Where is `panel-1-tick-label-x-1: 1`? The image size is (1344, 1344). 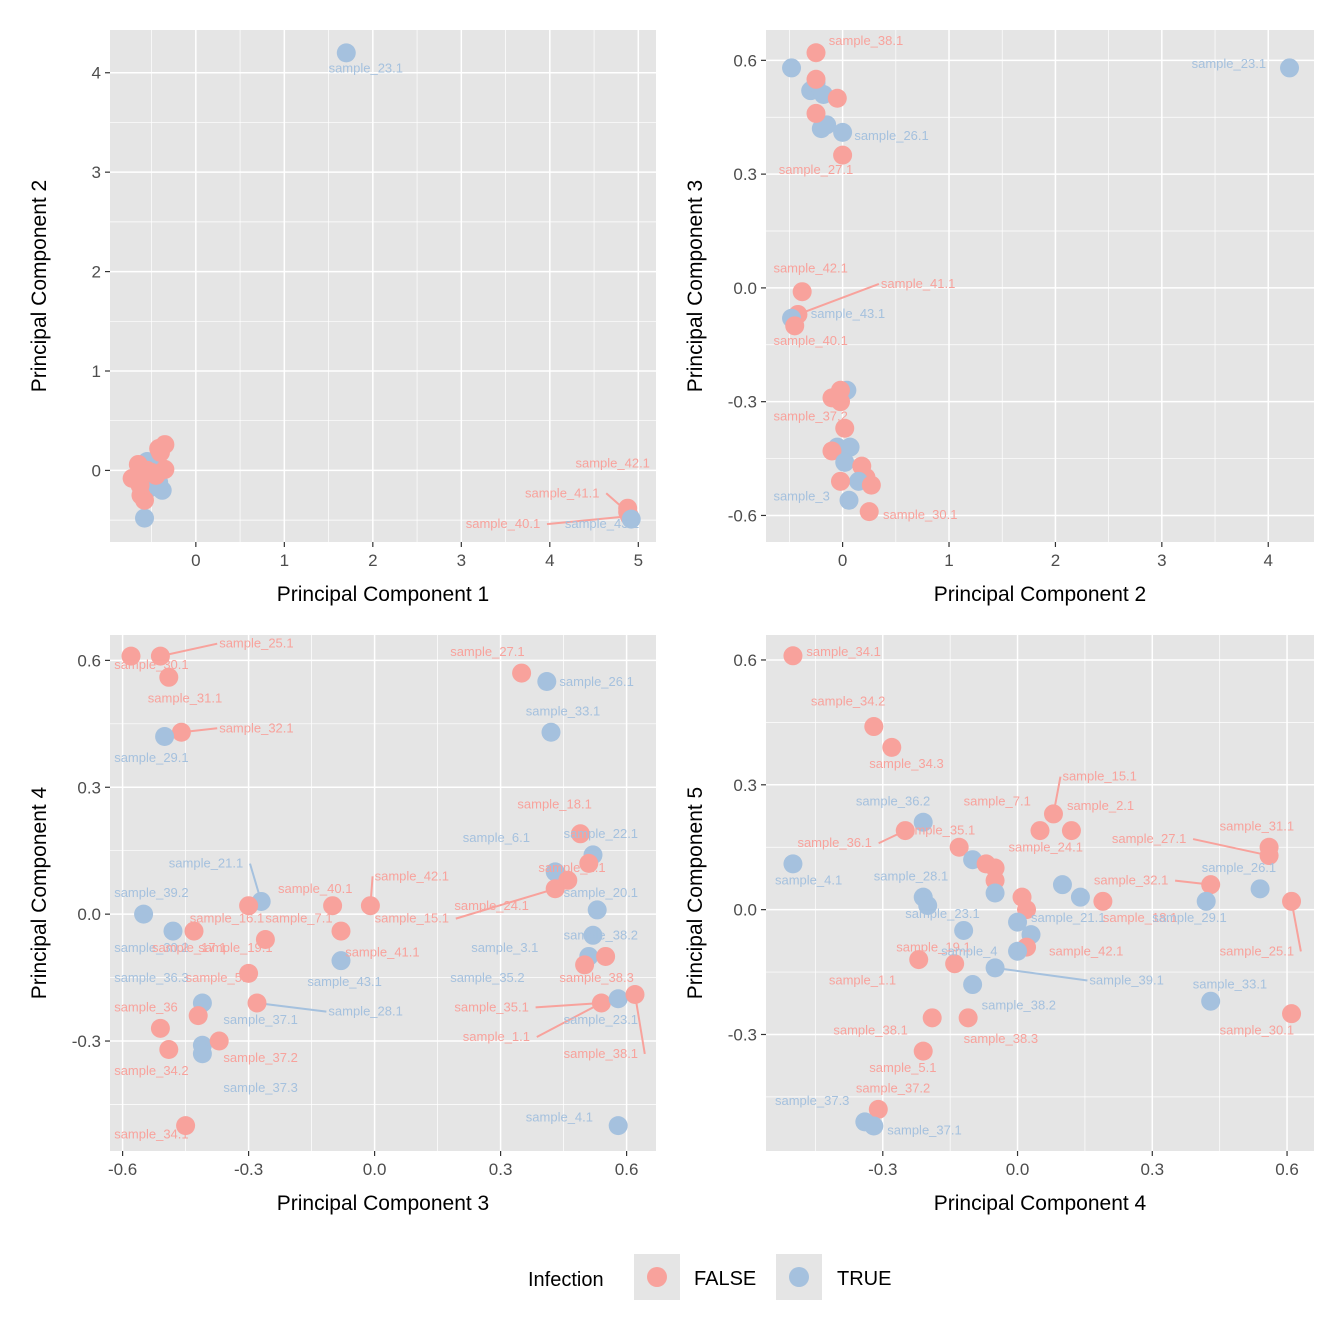
panel-1-tick-label-x-1: 1 is located at coordinates (284, 560).